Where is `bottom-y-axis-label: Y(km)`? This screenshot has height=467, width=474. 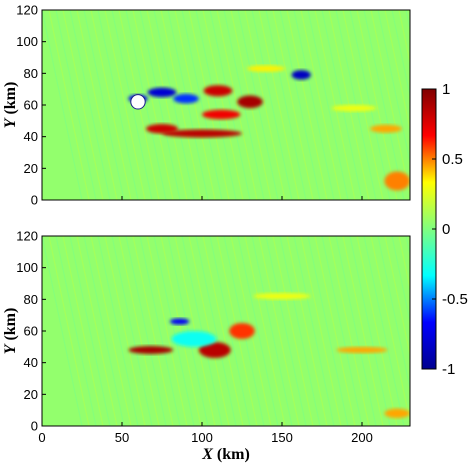
bottom-y-axis-label: Y(km) is located at coordinates (10, 331).